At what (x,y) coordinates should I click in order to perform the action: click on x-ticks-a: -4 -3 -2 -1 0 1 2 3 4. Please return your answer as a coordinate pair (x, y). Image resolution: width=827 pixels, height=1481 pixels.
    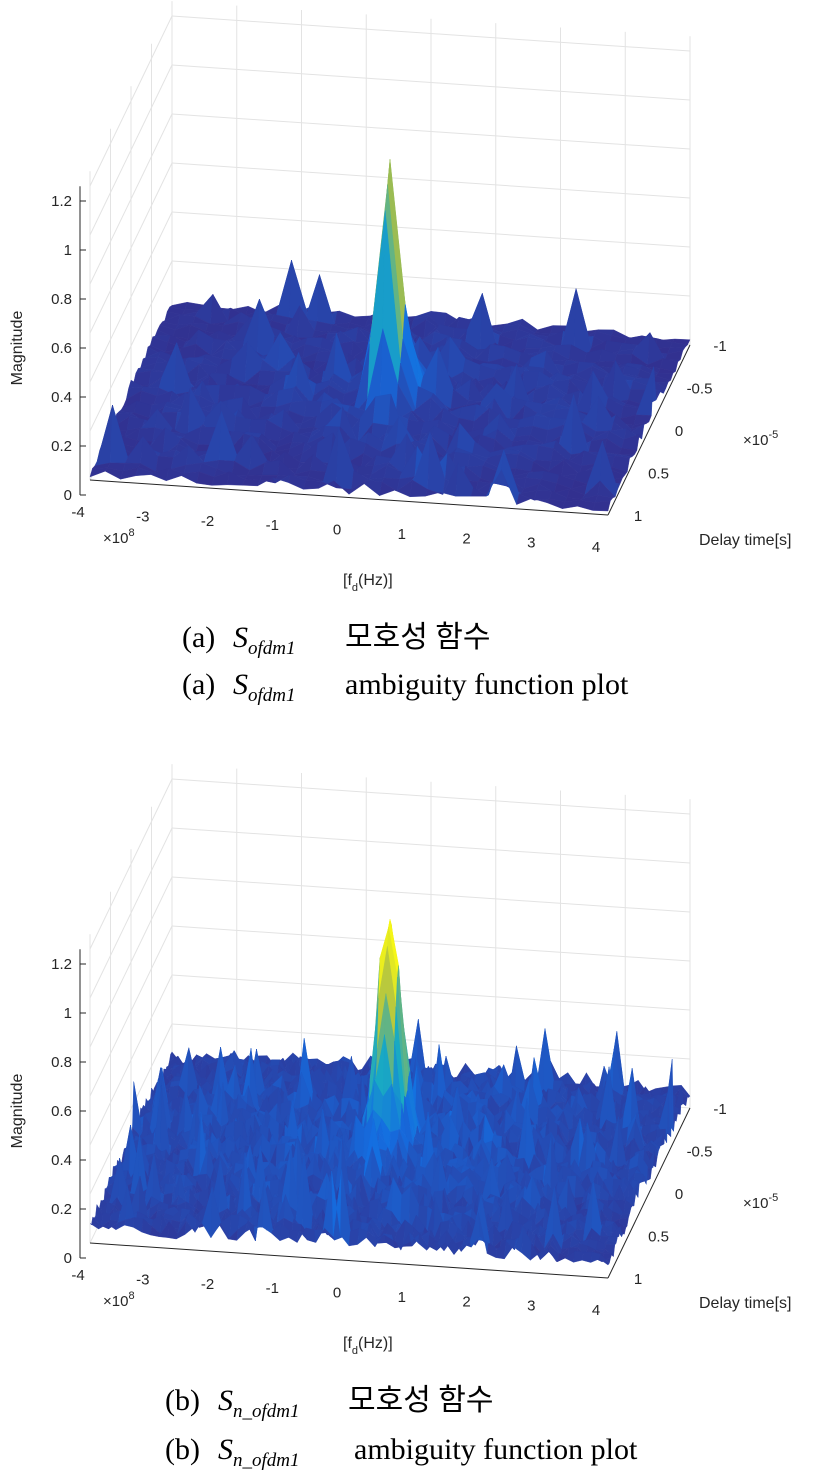
    Looking at the image, I should click on (335, 530).